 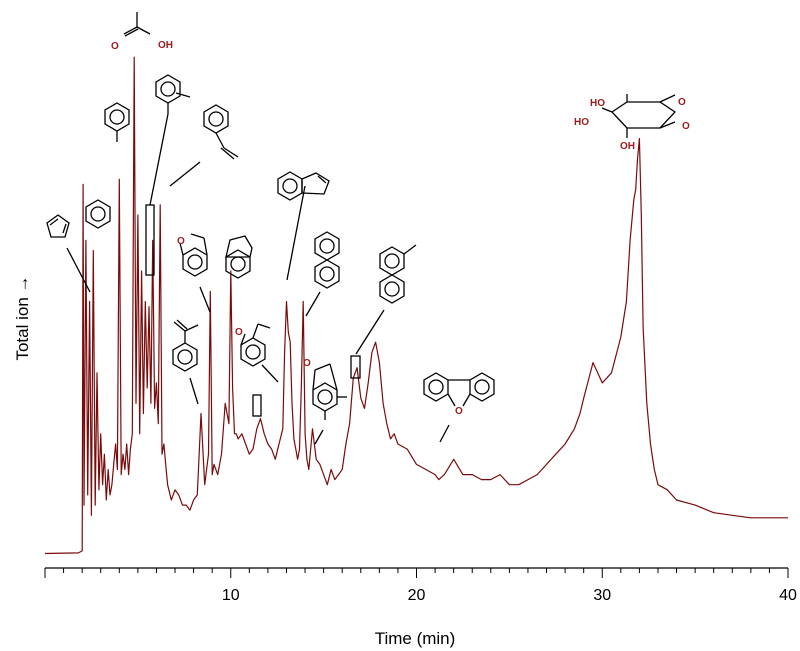 What do you see at coordinates (417, 595) in the screenshot?
I see `x-tick-label: 20` at bounding box center [417, 595].